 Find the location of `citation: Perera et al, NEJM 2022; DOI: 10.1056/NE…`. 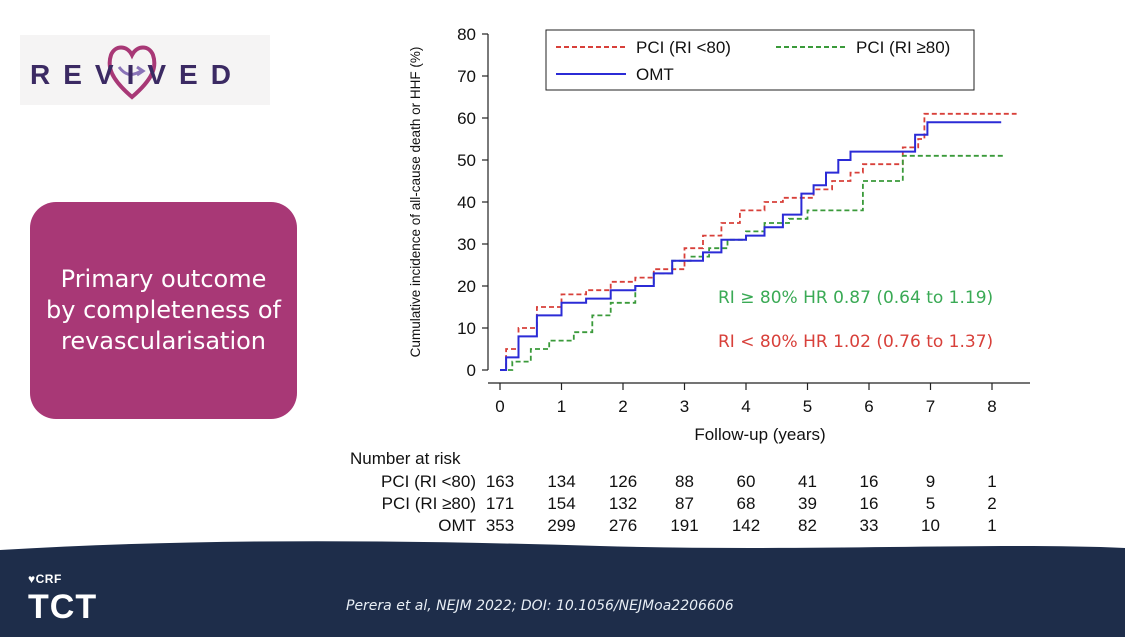

citation: Perera et al, NEJM 2022; DOI: 10.1056/NE… is located at coordinates (540, 606).